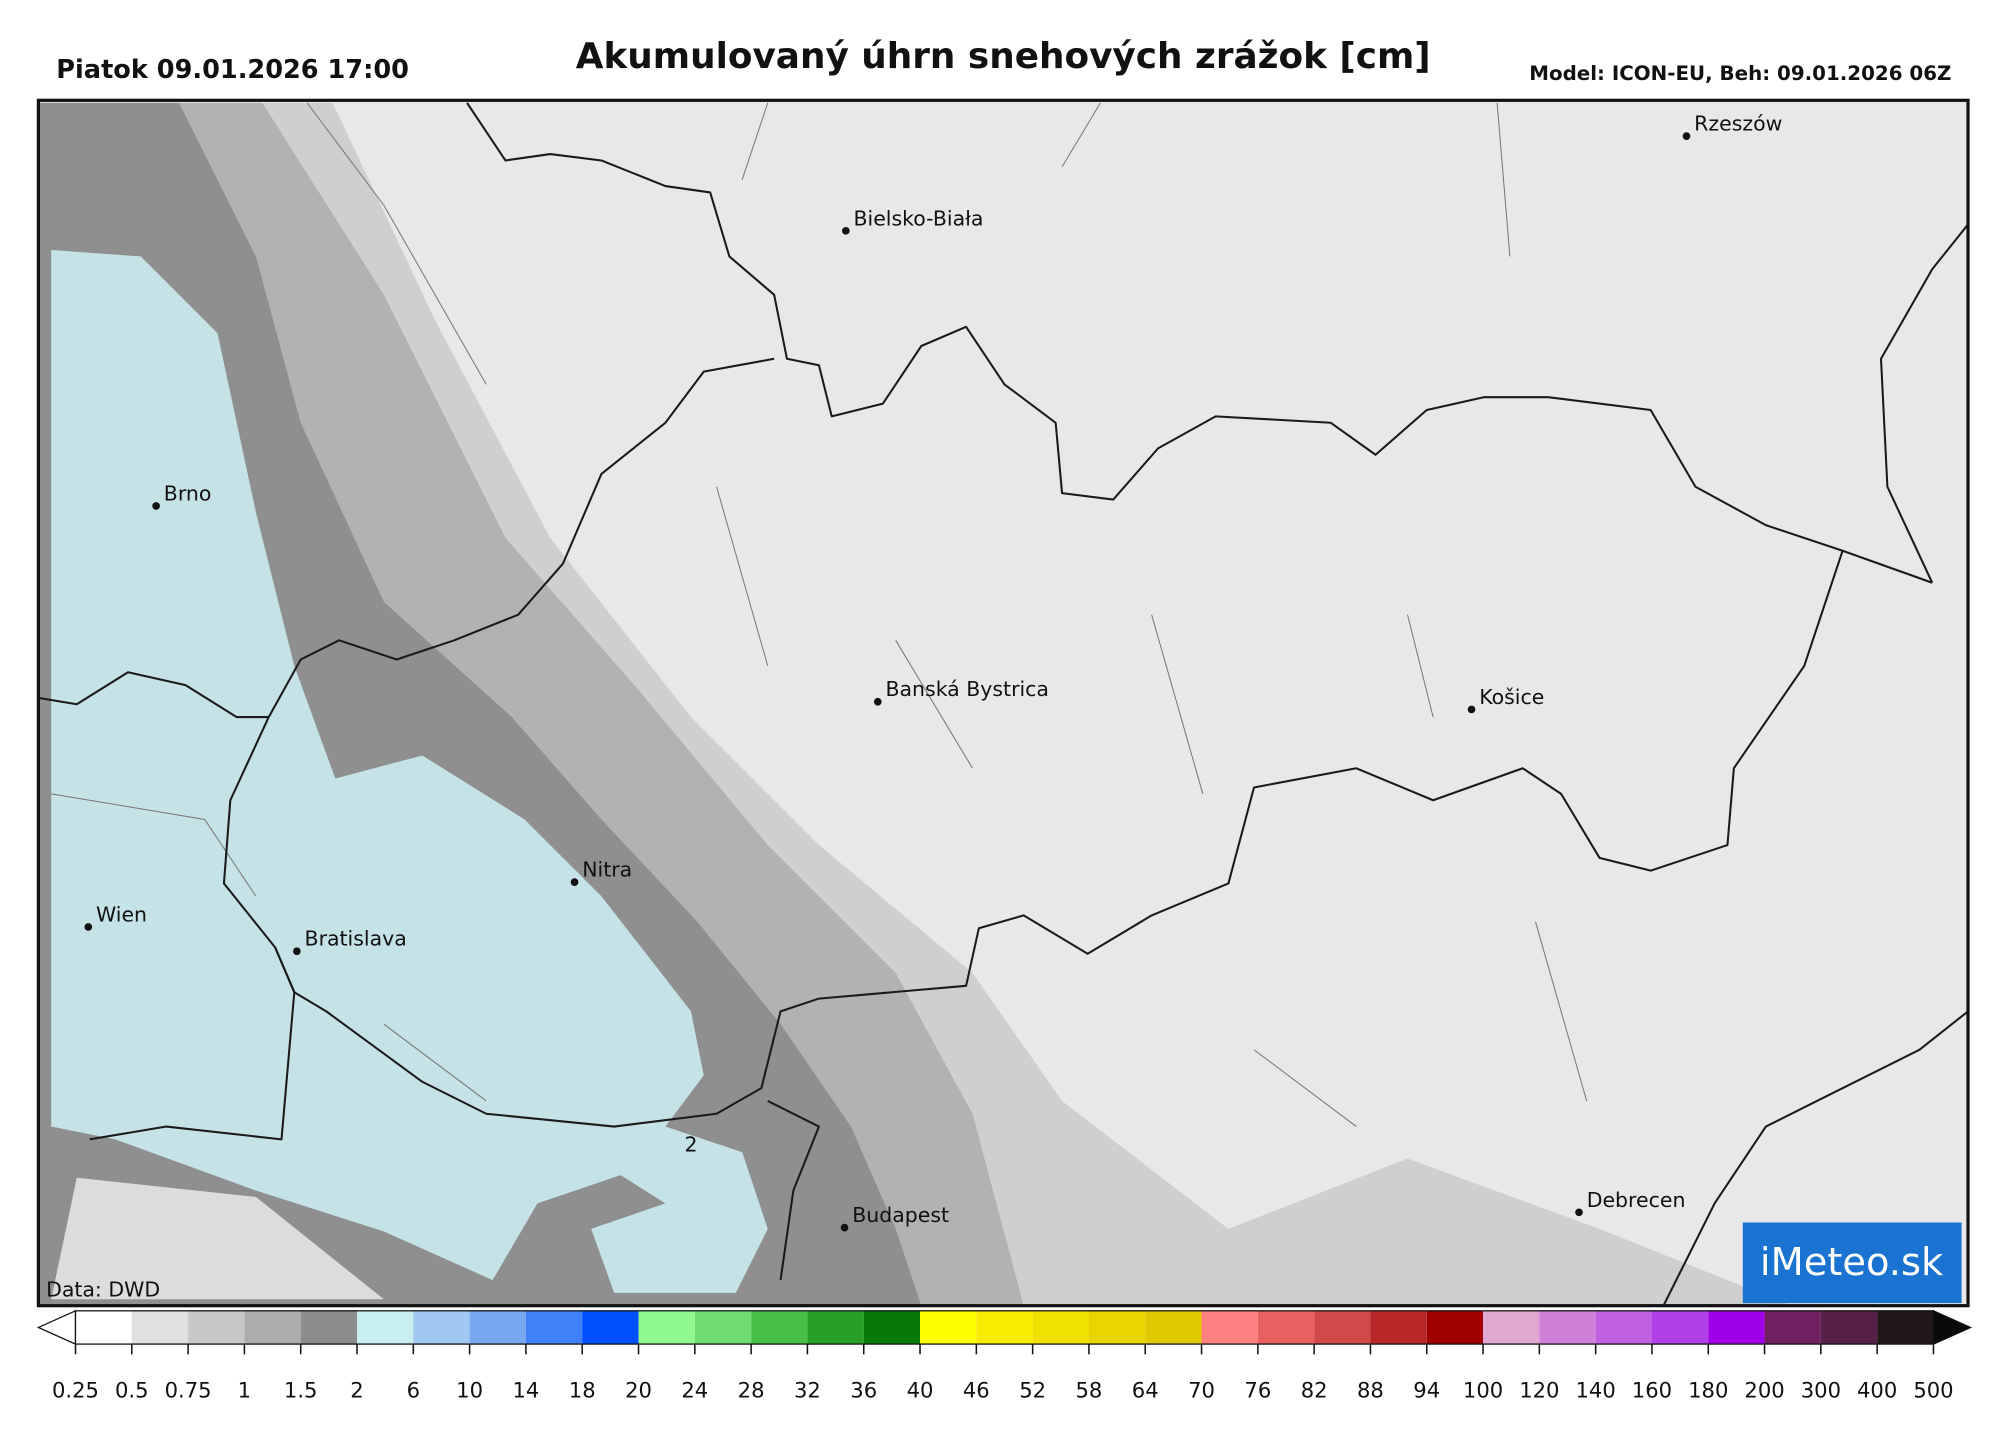 The image size is (2000, 1438). Describe the element at coordinates (121, 914) in the screenshot. I see `city-label: Wien` at that location.